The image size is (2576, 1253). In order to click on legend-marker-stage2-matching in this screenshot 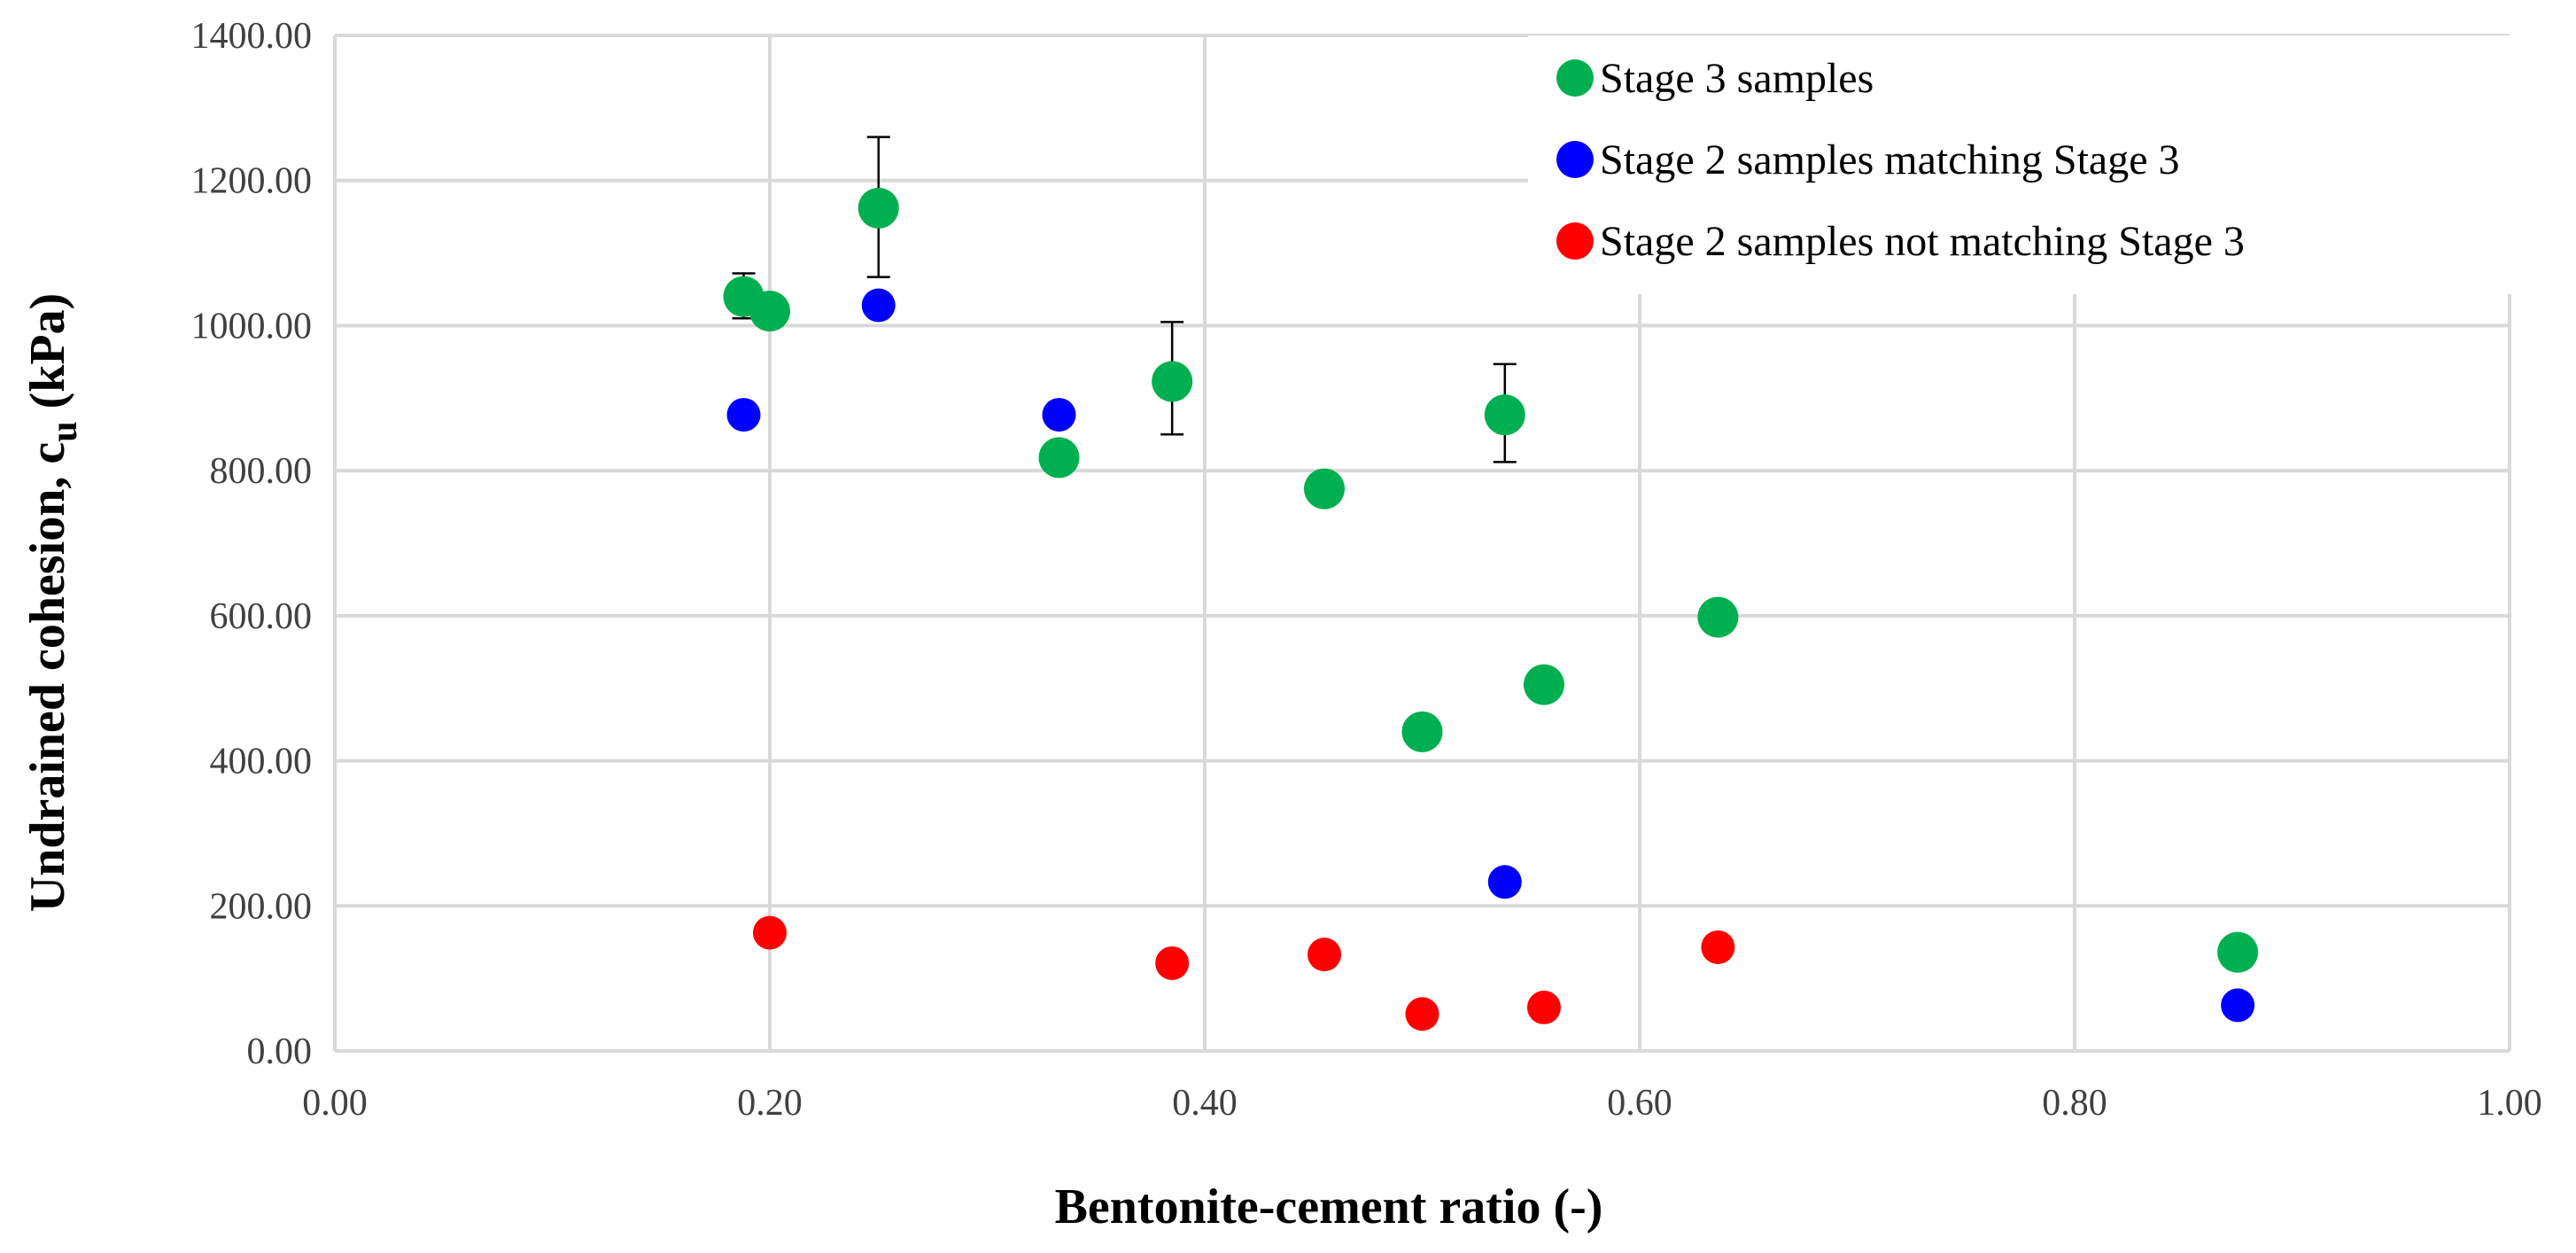, I will do `click(1575, 159)`.